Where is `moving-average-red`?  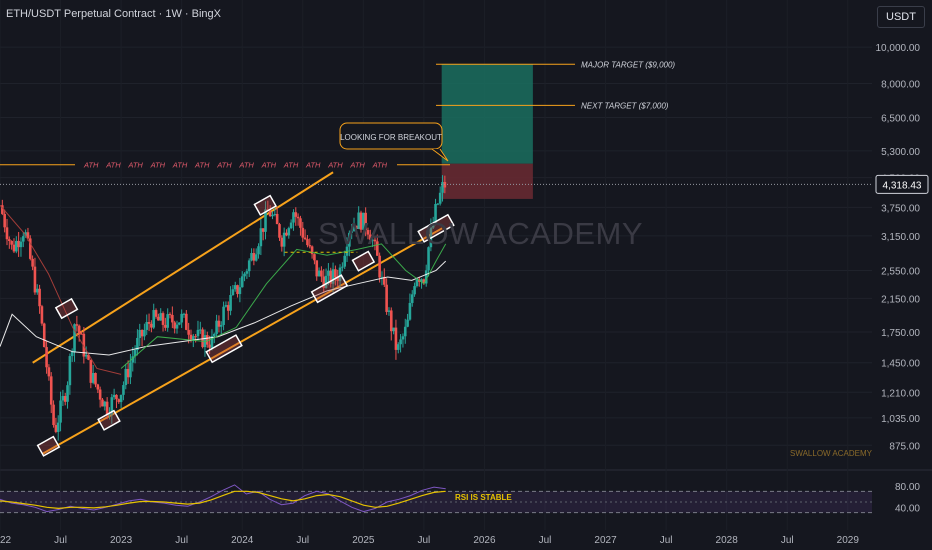 moving-average-red is located at coordinates (61, 289).